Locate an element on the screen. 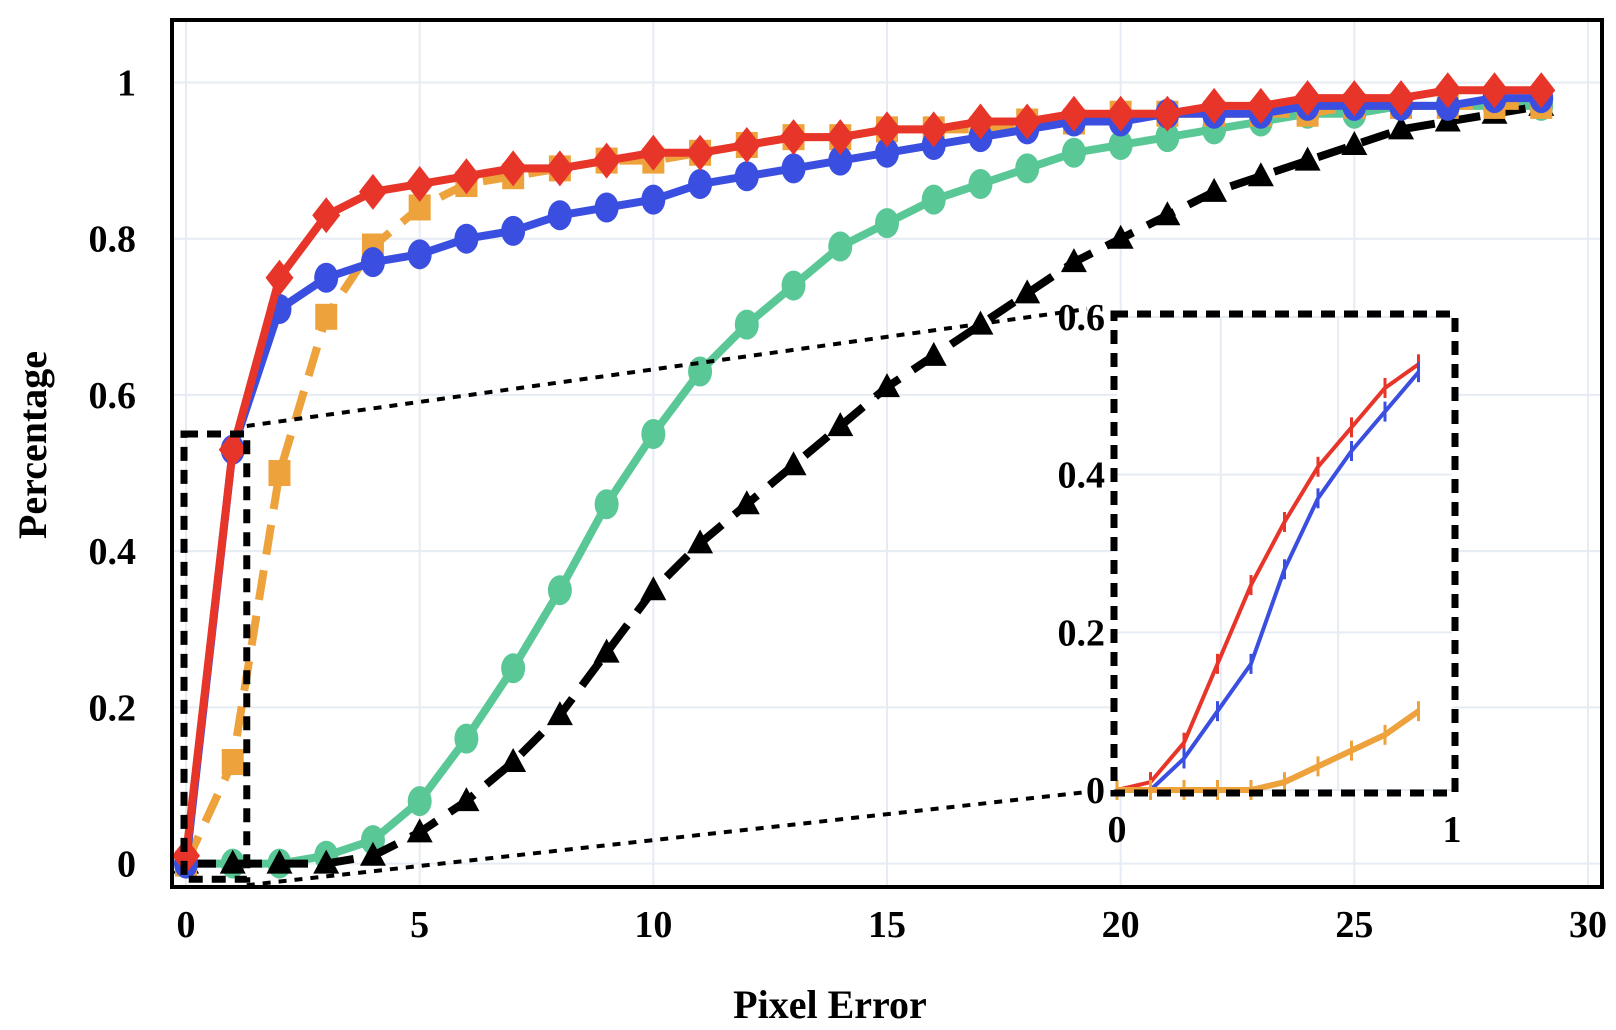 Image resolution: width=1616 pixels, height=1030 pixels. x-tick-label: 5 is located at coordinates (419, 925).